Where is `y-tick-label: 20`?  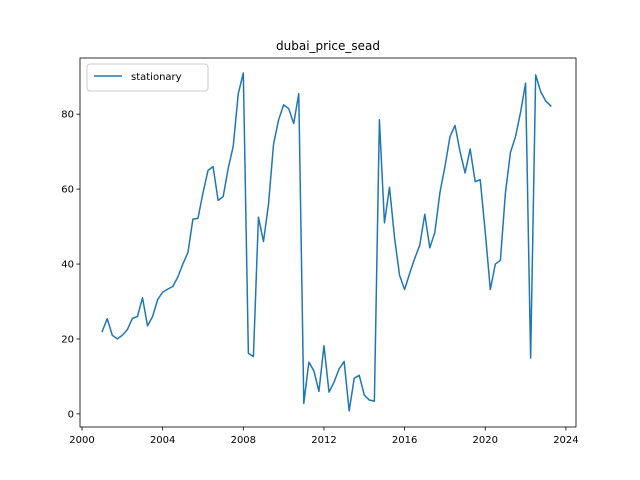
y-tick-label: 20 is located at coordinates (67, 339).